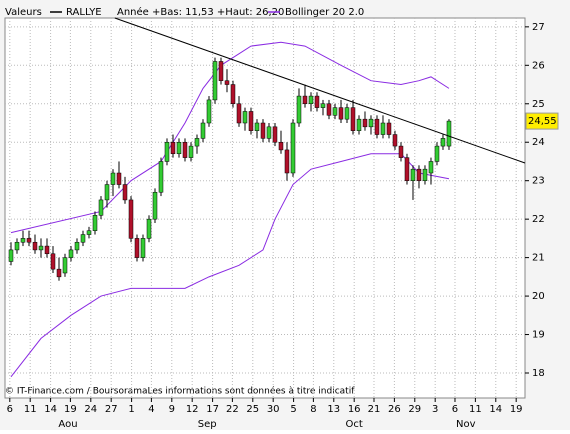 This screenshot has width=570, height=434. What do you see at coordinates (466, 424) in the screenshot?
I see `month-label: Nov` at bounding box center [466, 424].